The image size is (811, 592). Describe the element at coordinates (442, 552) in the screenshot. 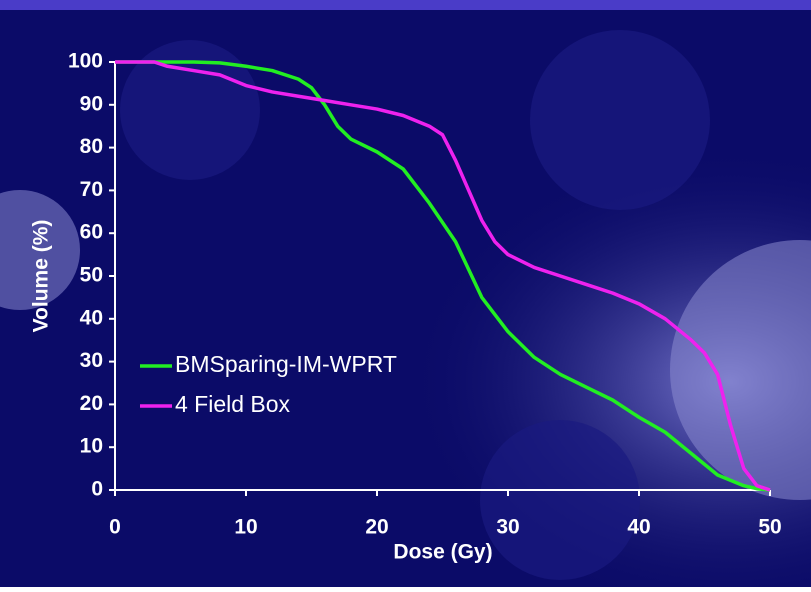

I see `x-axis-label: Dose (Gy)` at that location.